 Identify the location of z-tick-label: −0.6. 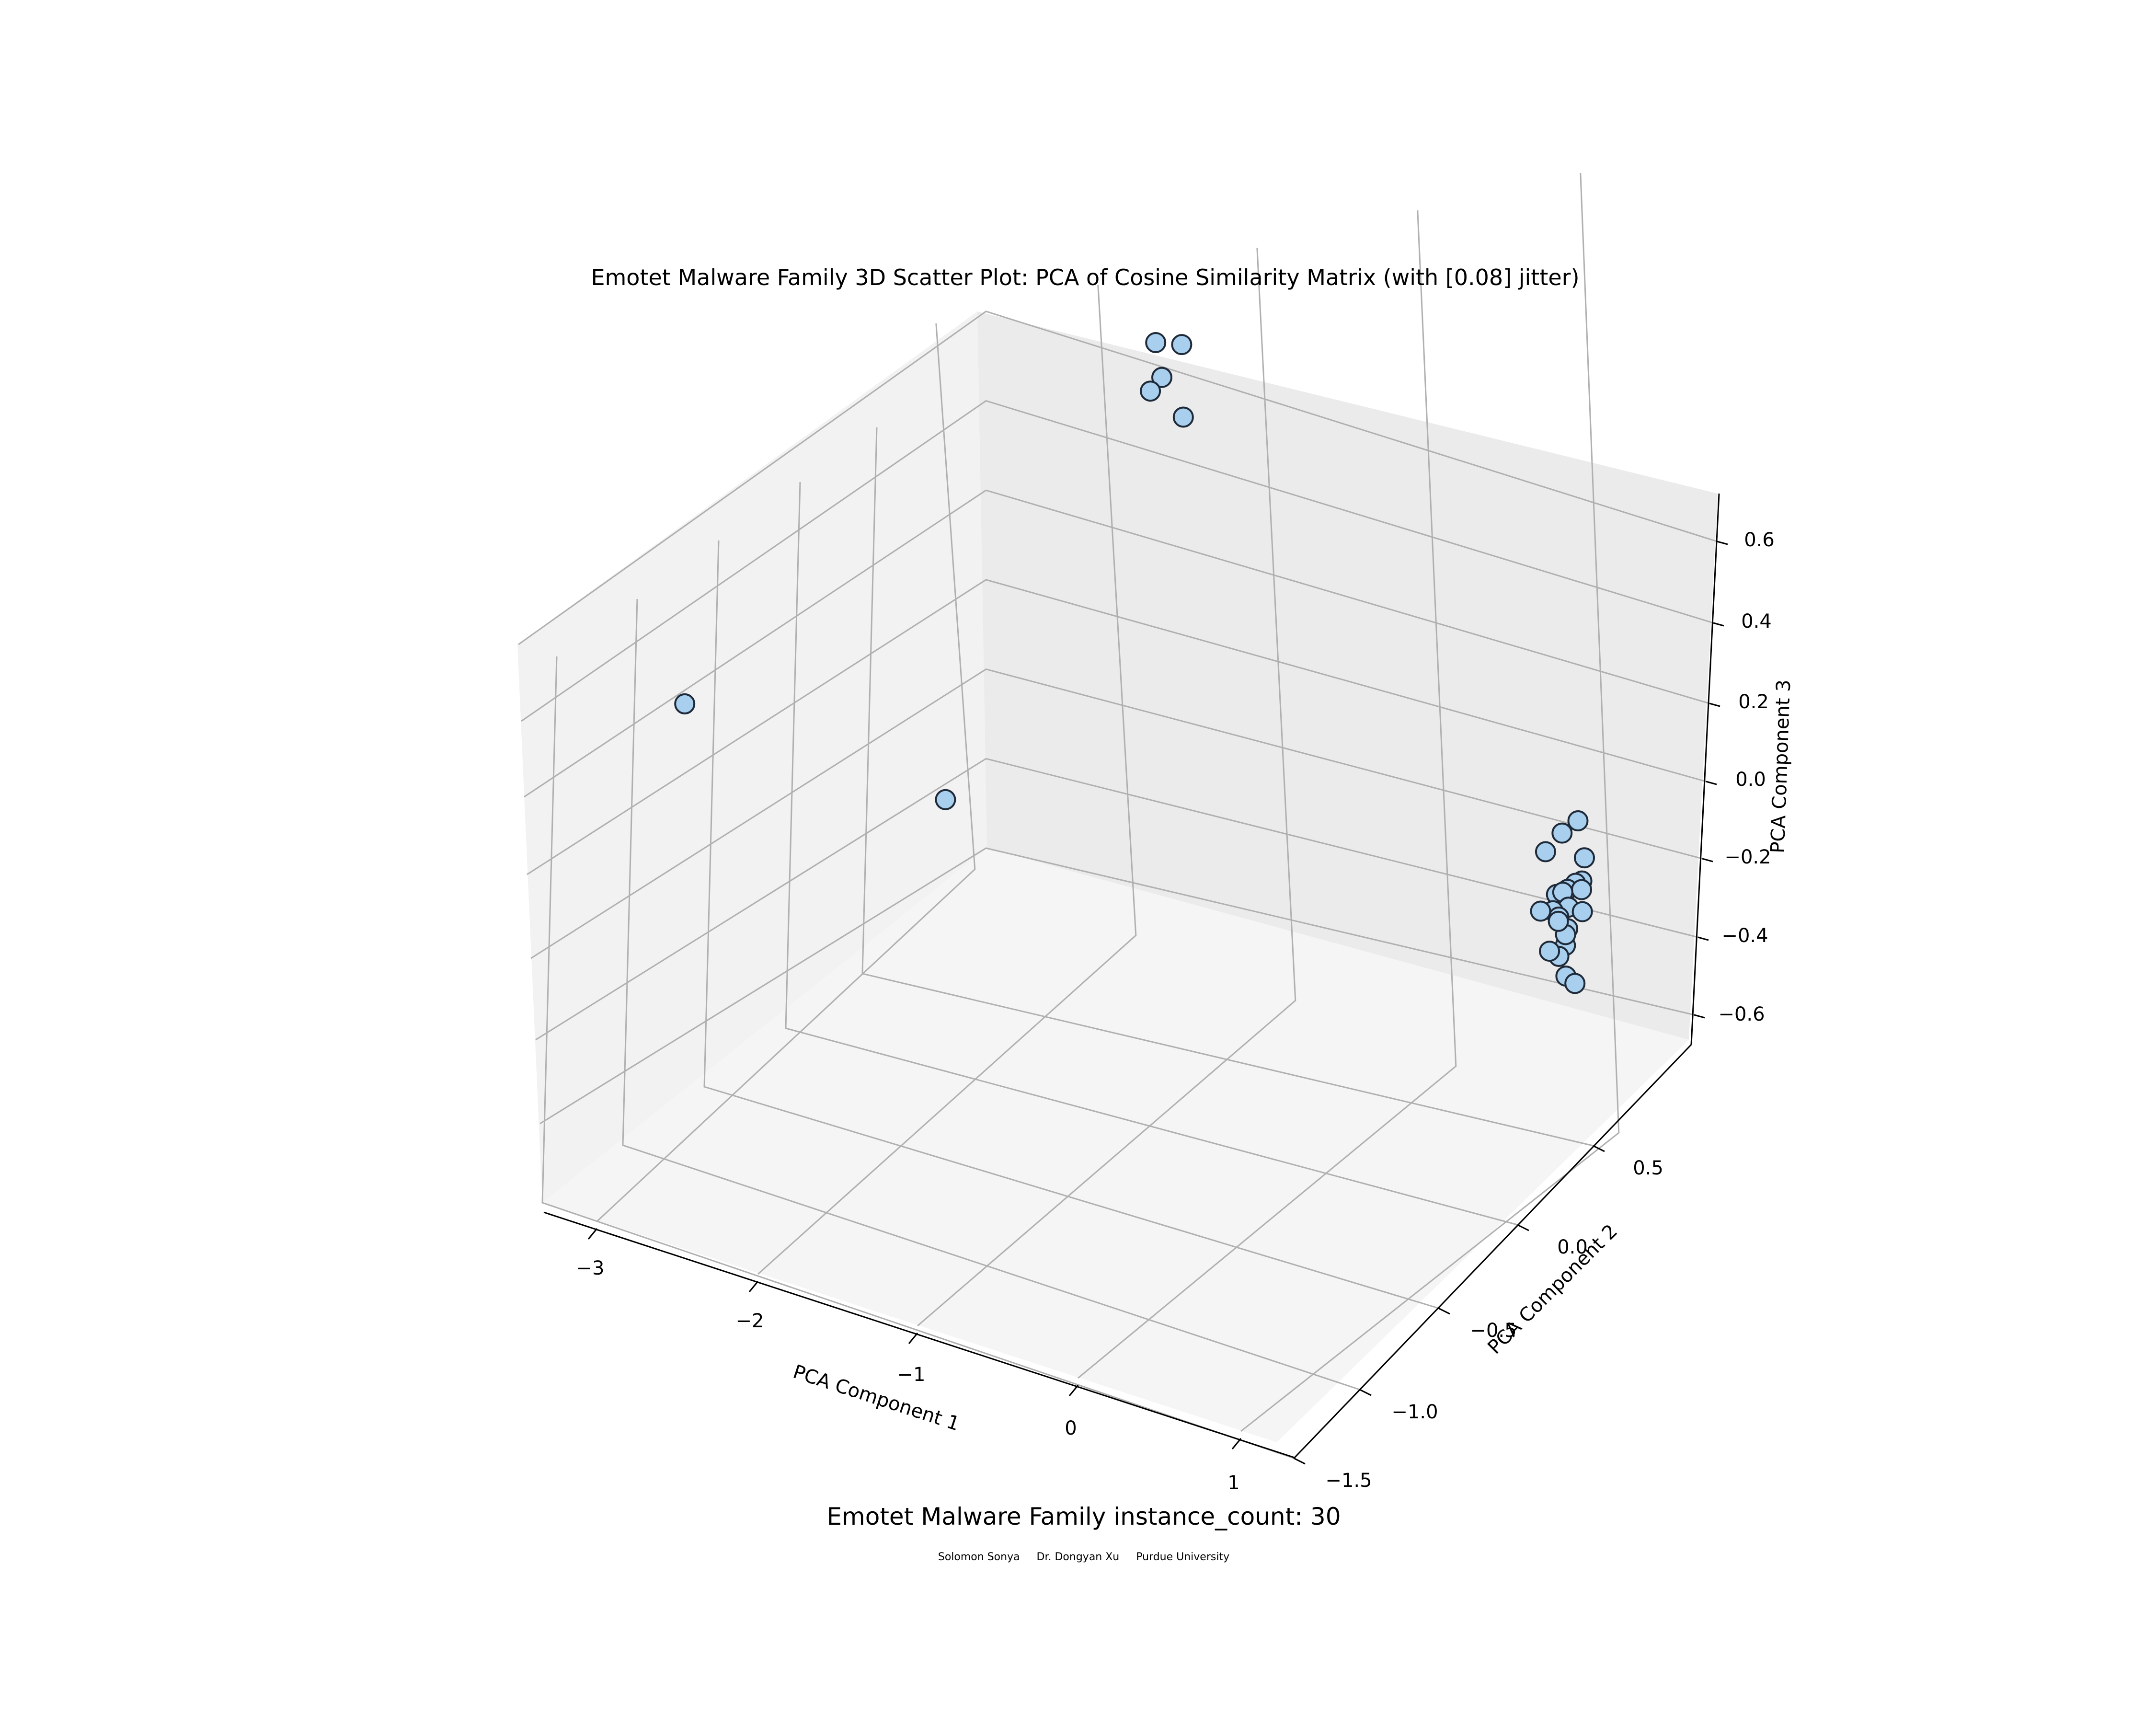
(1741, 1014).